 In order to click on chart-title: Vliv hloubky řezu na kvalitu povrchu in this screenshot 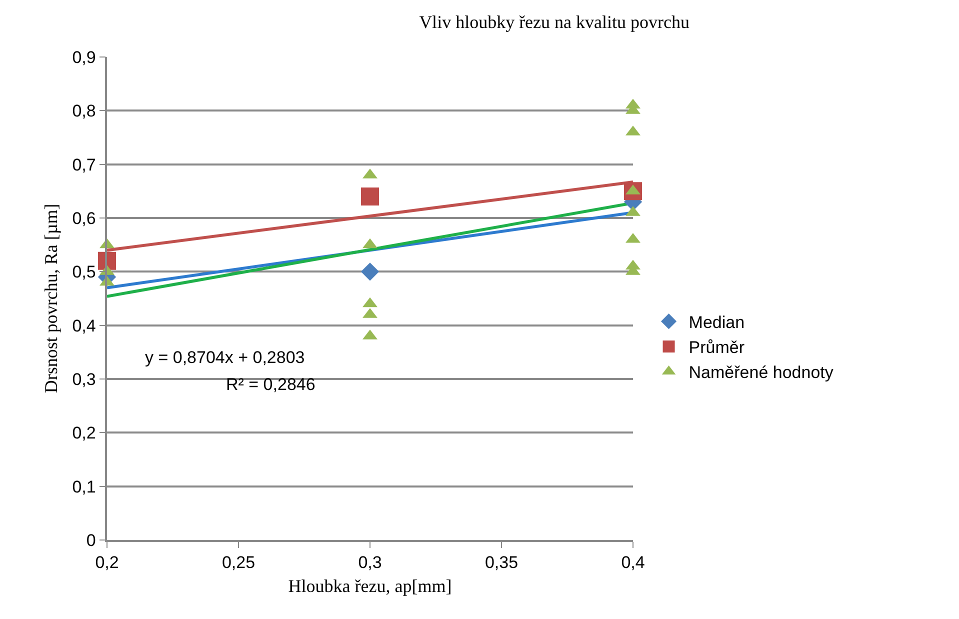, I will do `click(554, 22)`.